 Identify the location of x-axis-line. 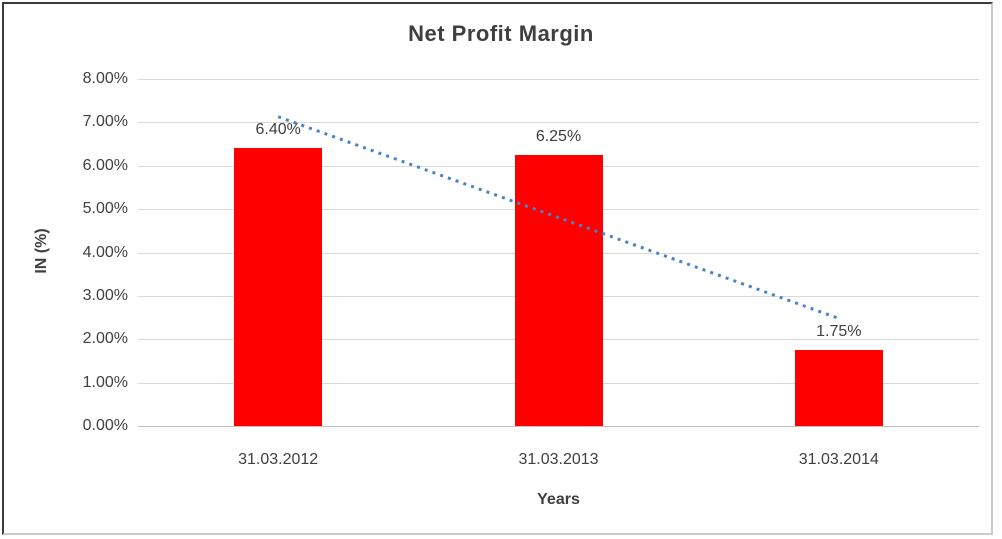
(558, 426).